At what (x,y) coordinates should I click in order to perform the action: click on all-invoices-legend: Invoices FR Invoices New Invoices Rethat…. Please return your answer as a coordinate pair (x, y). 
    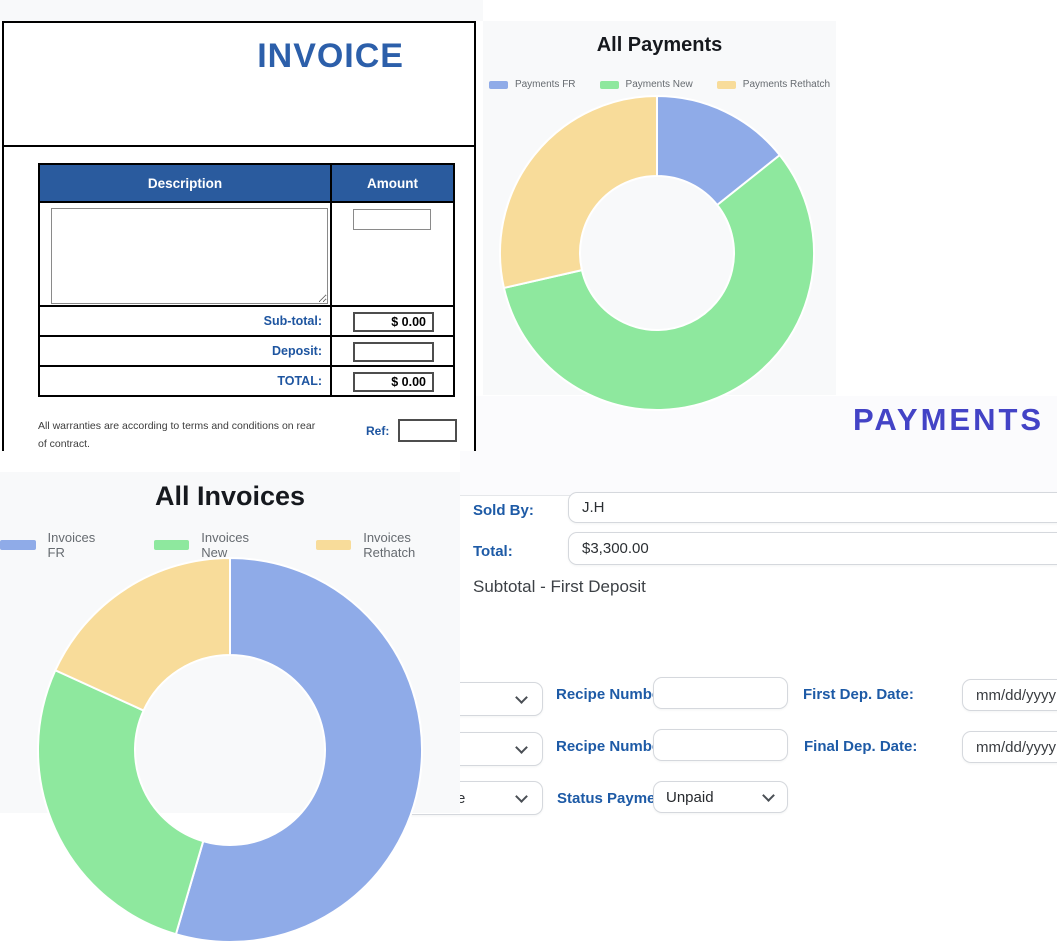
    Looking at the image, I should click on (230, 545).